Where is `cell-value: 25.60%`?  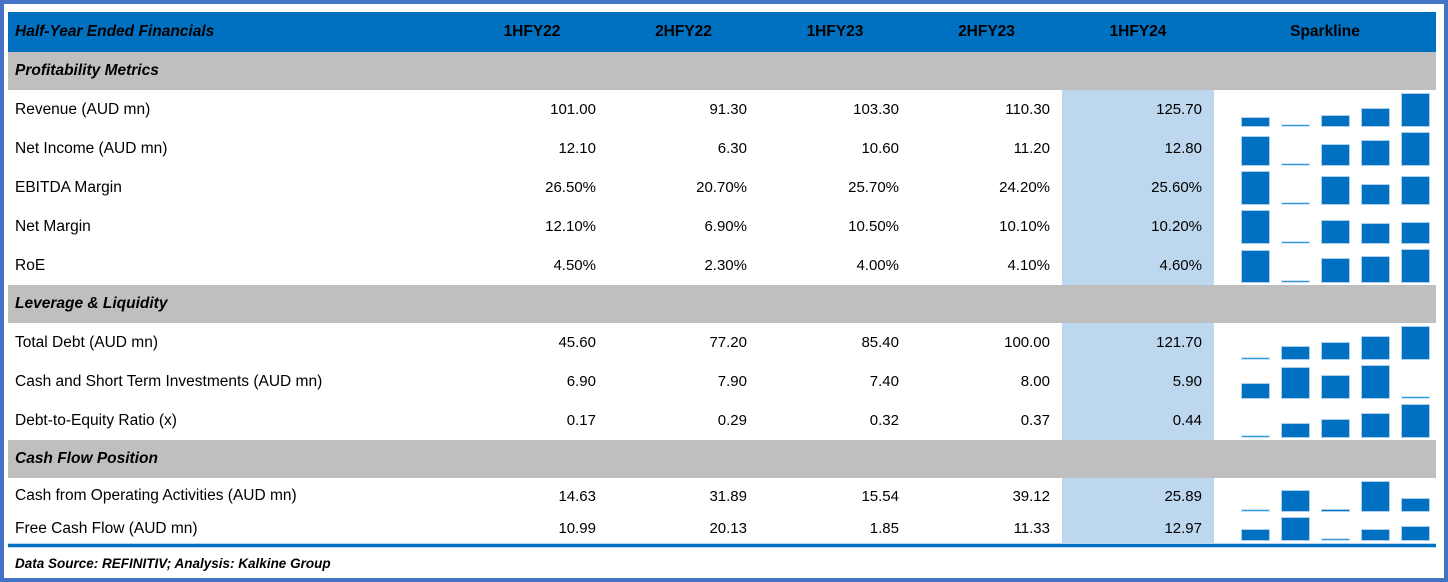
cell-value: 25.60% is located at coordinates (1138, 187).